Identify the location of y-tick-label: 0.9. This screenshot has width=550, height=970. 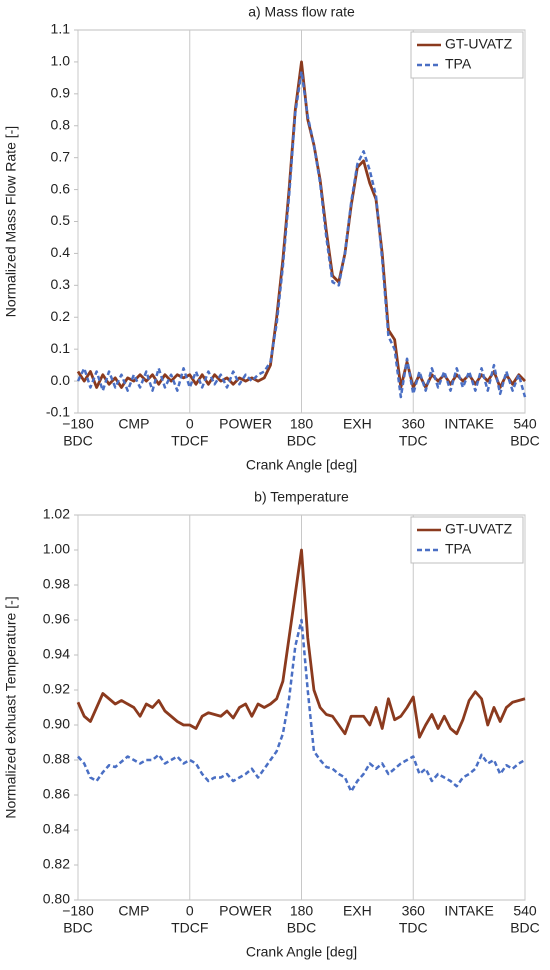
(61, 93).